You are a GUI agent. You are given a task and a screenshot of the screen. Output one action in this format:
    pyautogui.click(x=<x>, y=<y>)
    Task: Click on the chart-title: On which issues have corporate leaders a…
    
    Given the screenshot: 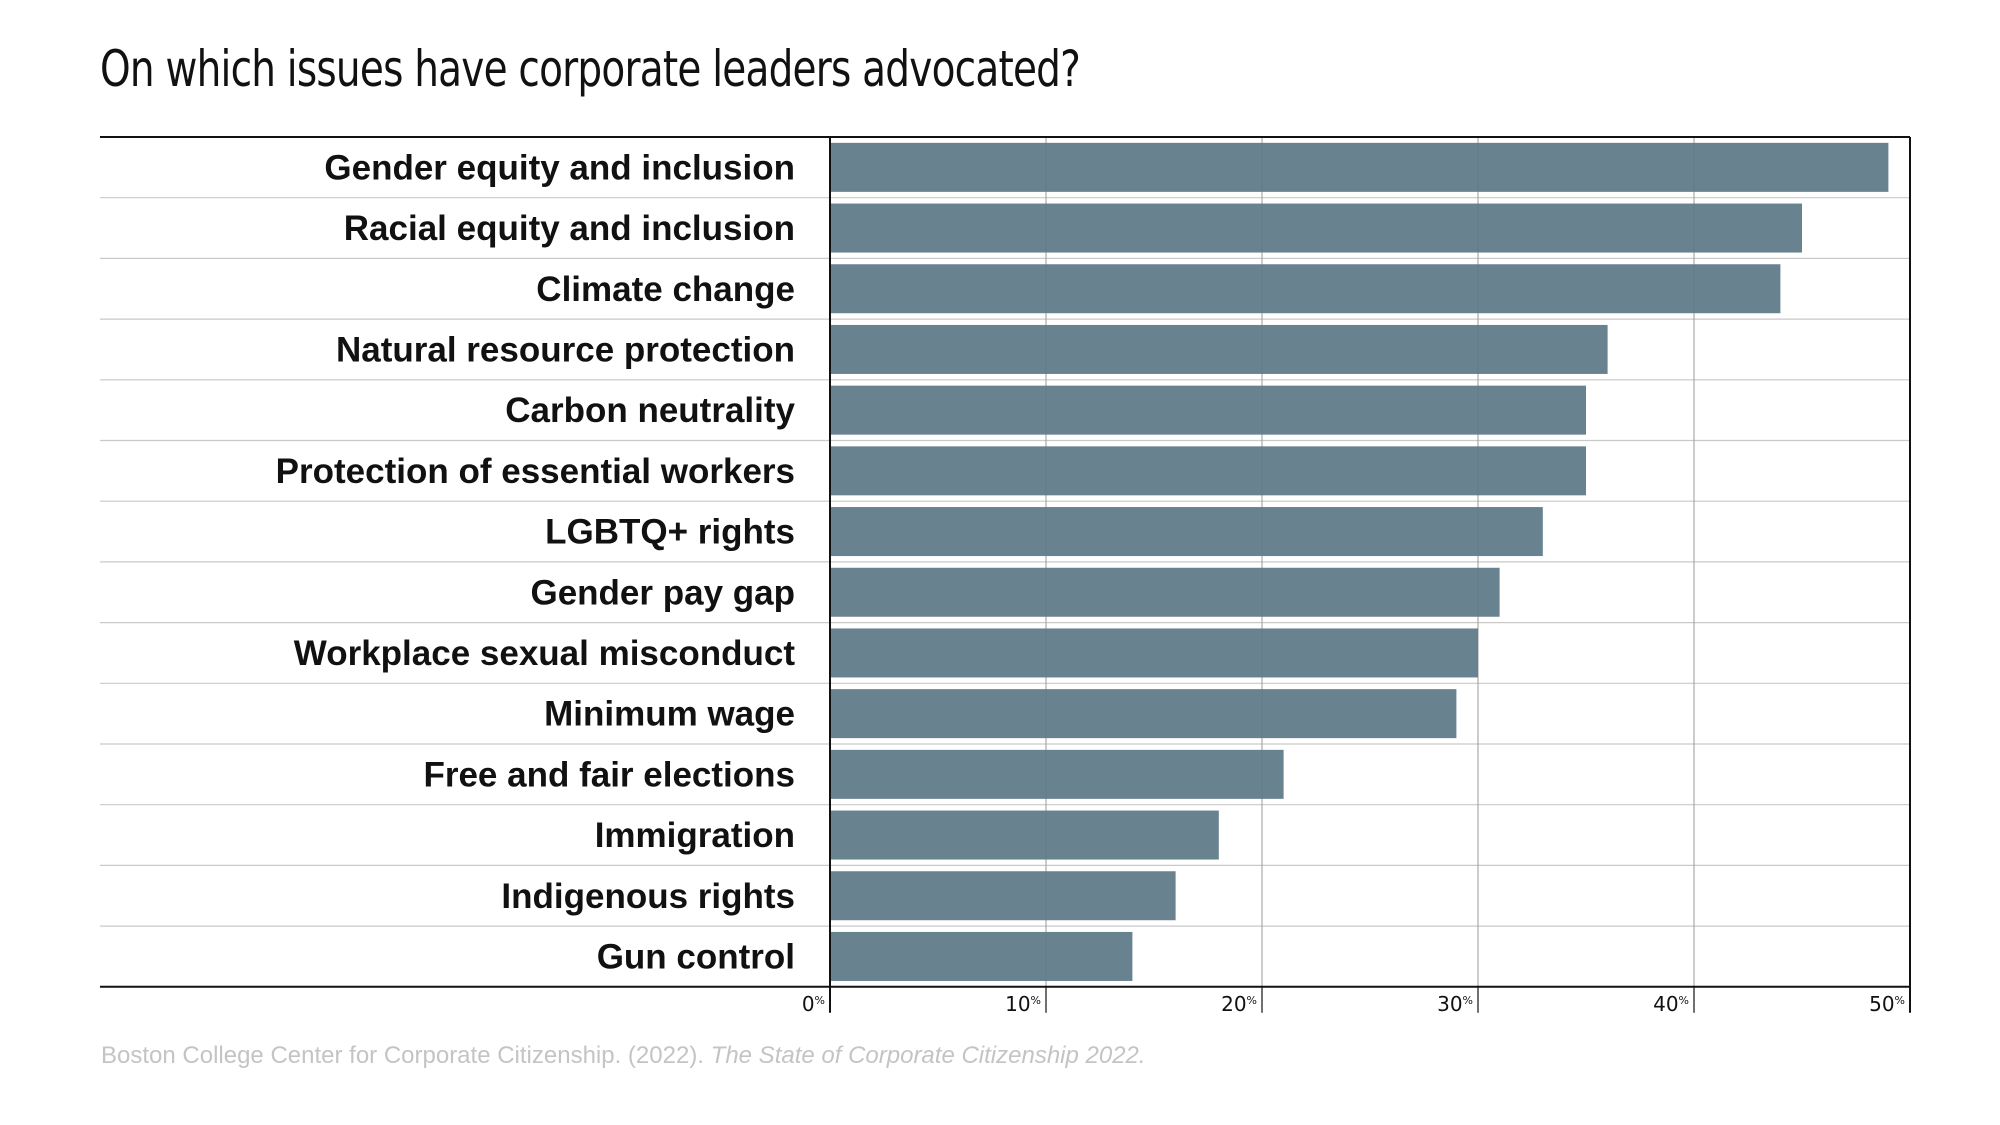 What is the action you would take?
    pyautogui.click(x=590, y=69)
    